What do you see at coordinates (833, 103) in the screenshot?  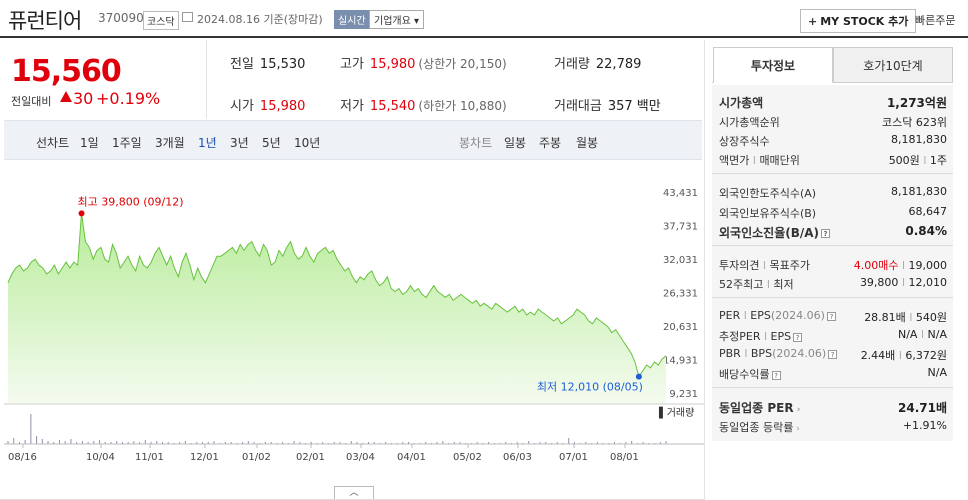 I see `market-cap-row: 시가총액 1,273억원` at bounding box center [833, 103].